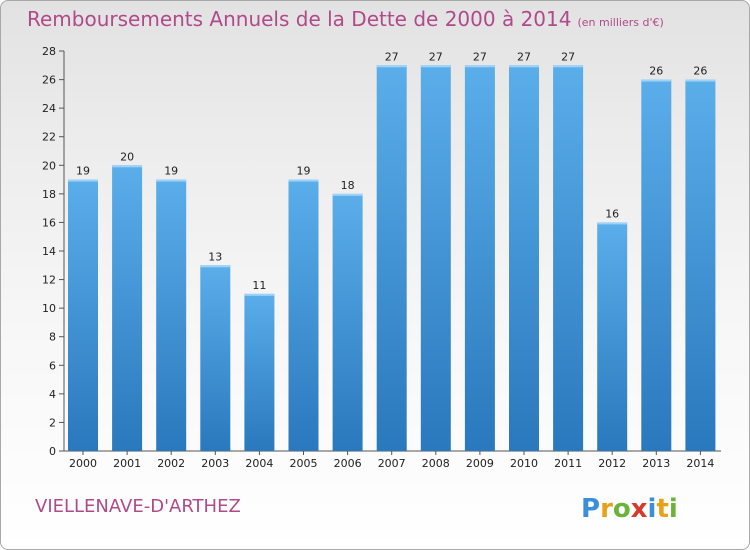  I want to click on bar-value-label: 13, so click(215, 256).